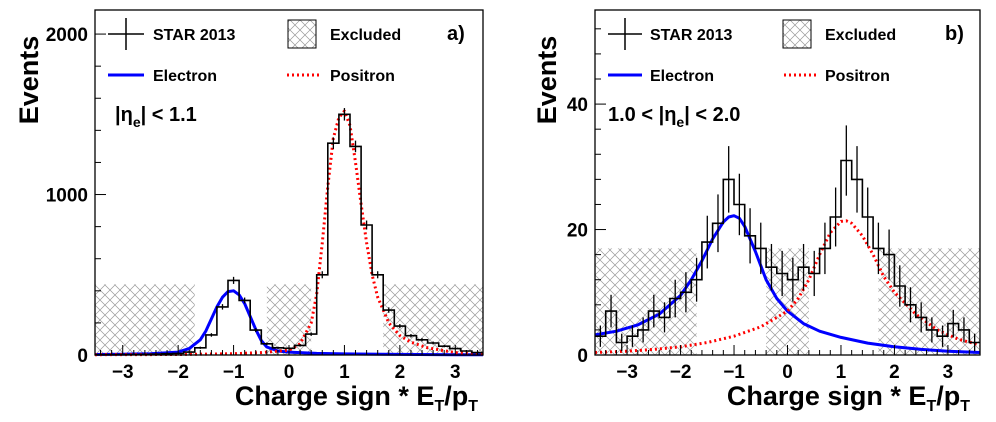 This screenshot has height=422, width=996. I want to click on y-tick-label: 20, so click(577, 231).